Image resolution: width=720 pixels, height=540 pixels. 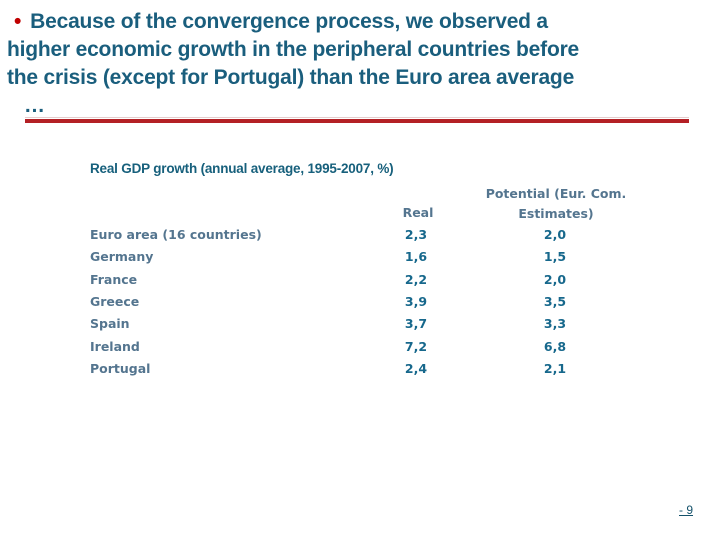 I want to click on table-row: Greece 3,9 3,5, so click(x=370, y=304).